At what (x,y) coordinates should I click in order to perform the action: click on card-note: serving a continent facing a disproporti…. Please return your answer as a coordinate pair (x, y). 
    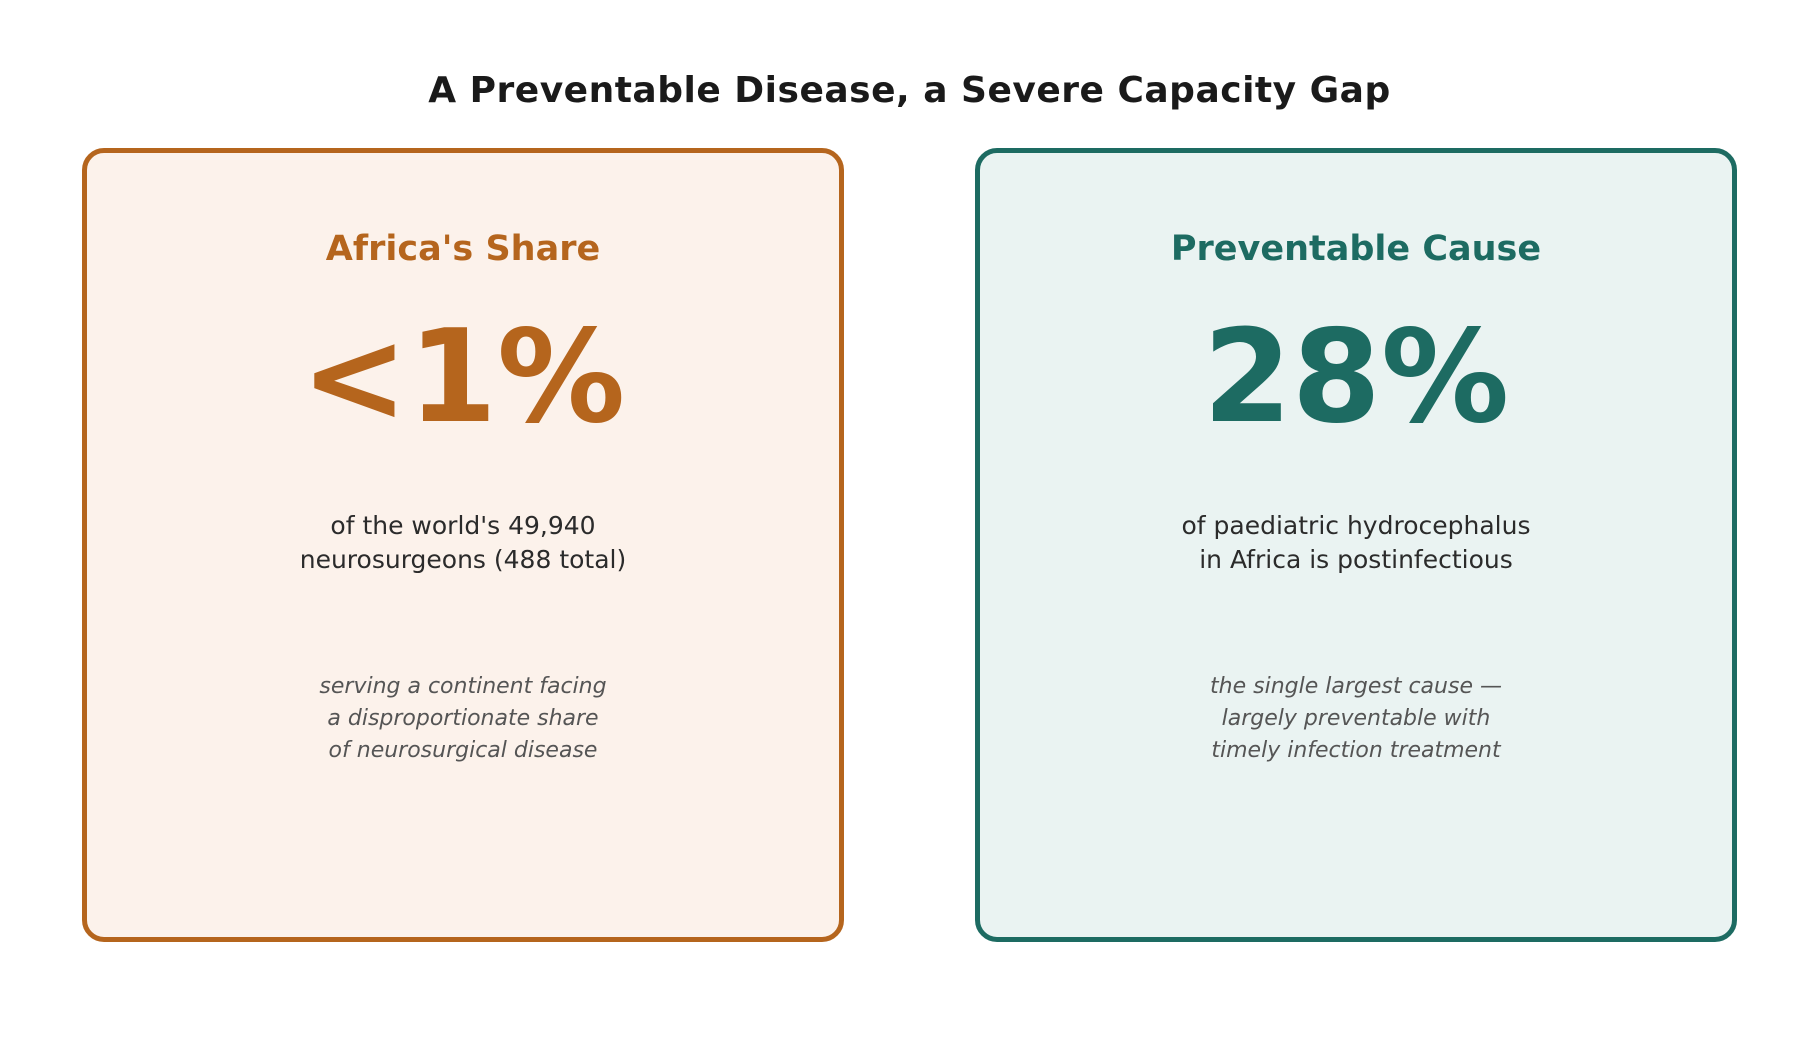
    Looking at the image, I should click on (463, 719).